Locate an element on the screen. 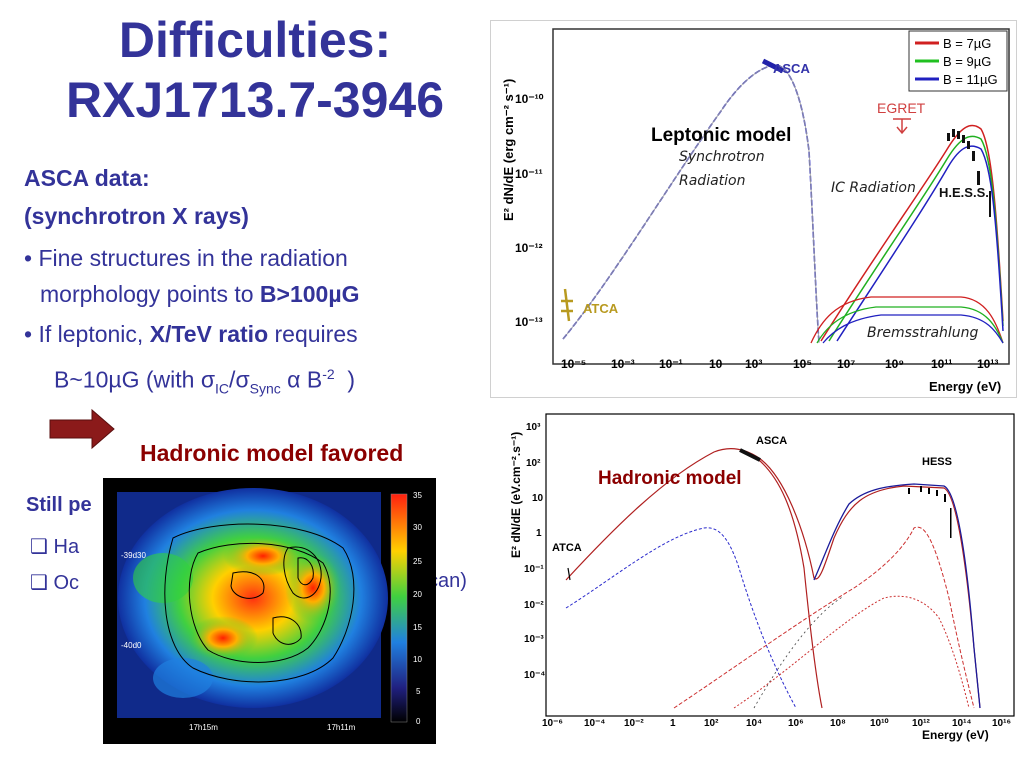  colorbar-tick: 15 is located at coordinates (417, 627).